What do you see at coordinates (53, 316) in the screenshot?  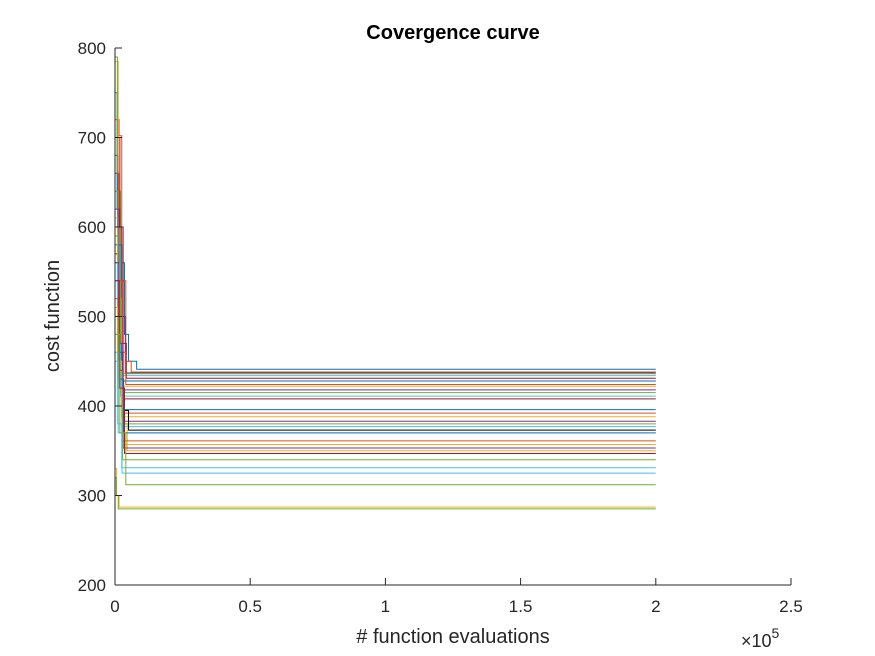 I see `y-axis-label: cost function` at bounding box center [53, 316].